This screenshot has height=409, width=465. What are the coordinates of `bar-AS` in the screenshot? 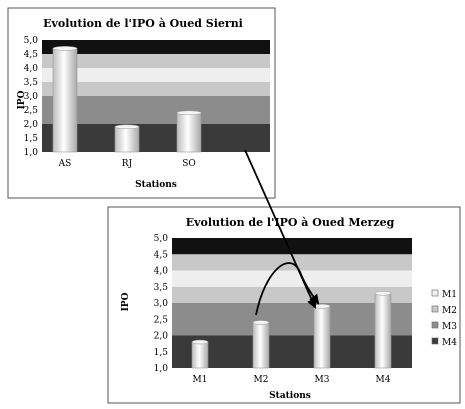 It's located at (65, 100).